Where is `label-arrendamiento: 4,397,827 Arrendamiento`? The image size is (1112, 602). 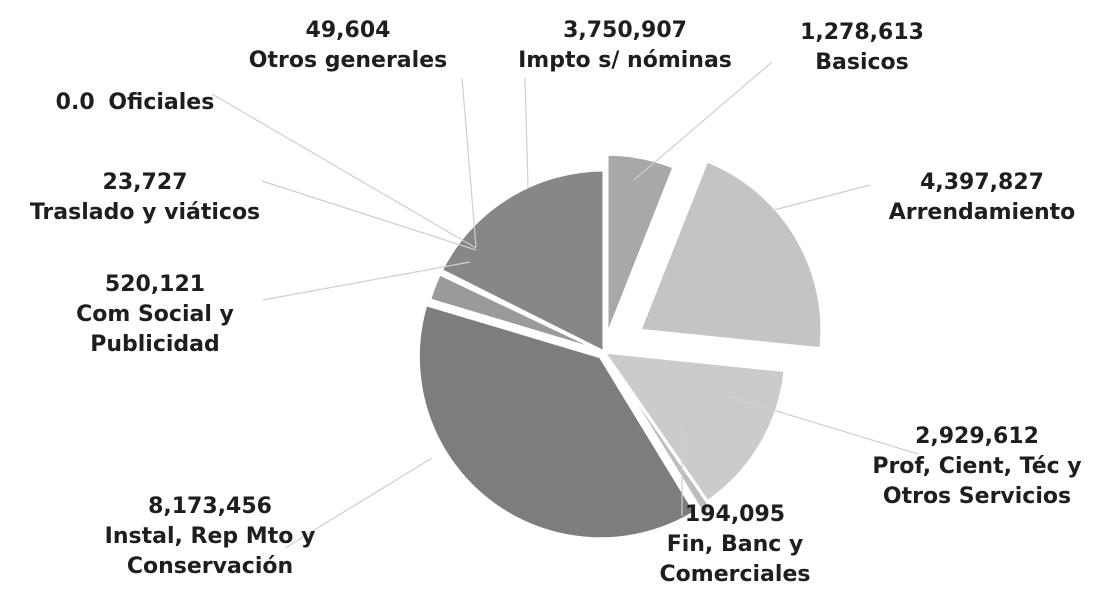 label-arrendamiento: 4,397,827 Arrendamiento is located at coordinates (982, 198).